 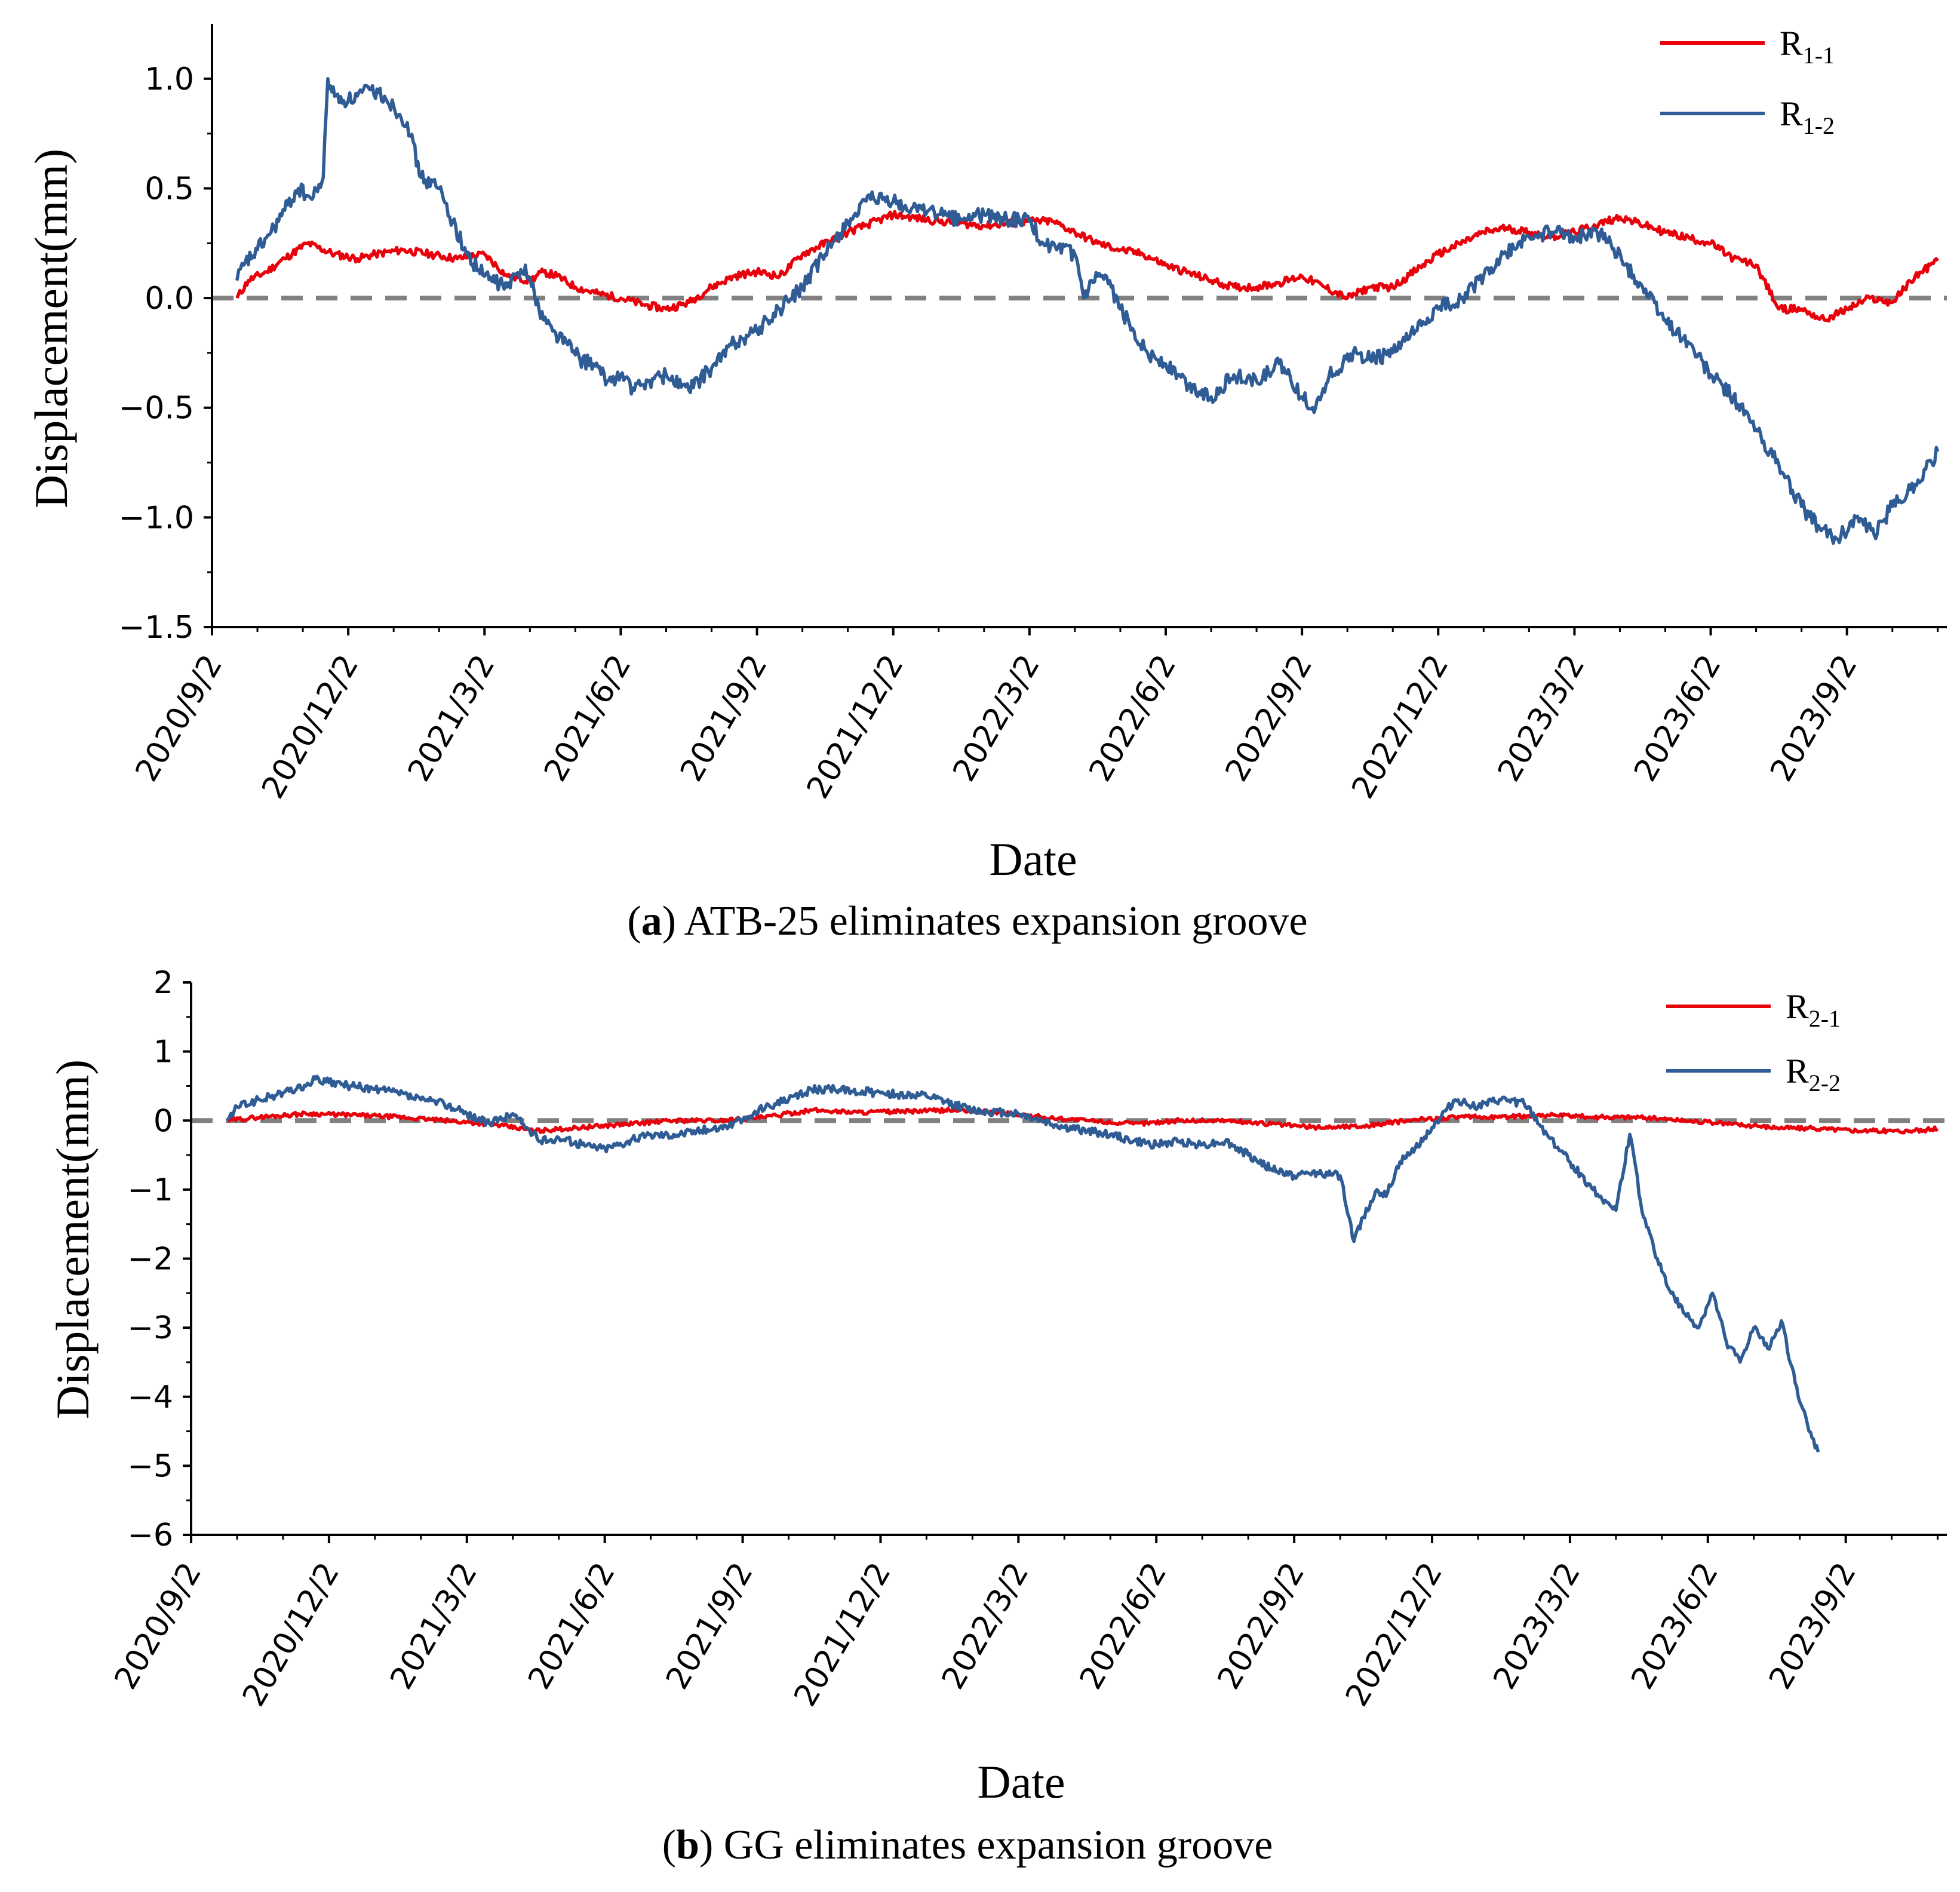 I want to click on y-tick-labels-a: −1.5 −1.0 −0.5 0.0 0.5 1.0, so click(x=156, y=354).